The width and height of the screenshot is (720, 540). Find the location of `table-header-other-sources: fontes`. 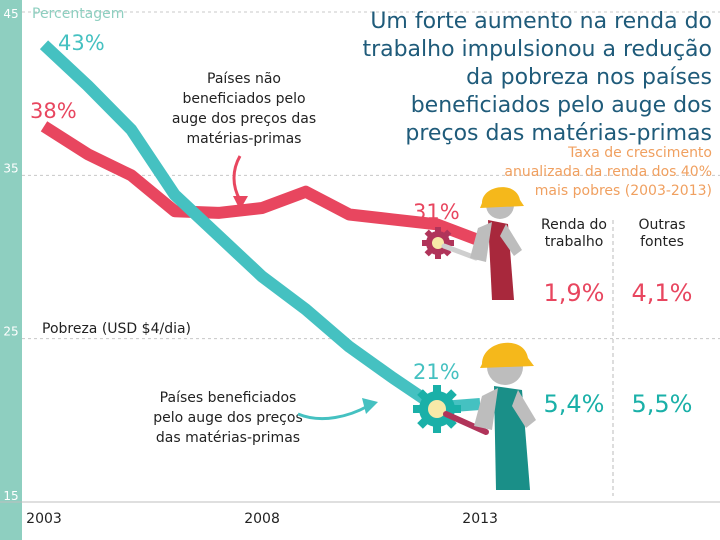

table-header-other-sources: fontes is located at coordinates (662, 242).